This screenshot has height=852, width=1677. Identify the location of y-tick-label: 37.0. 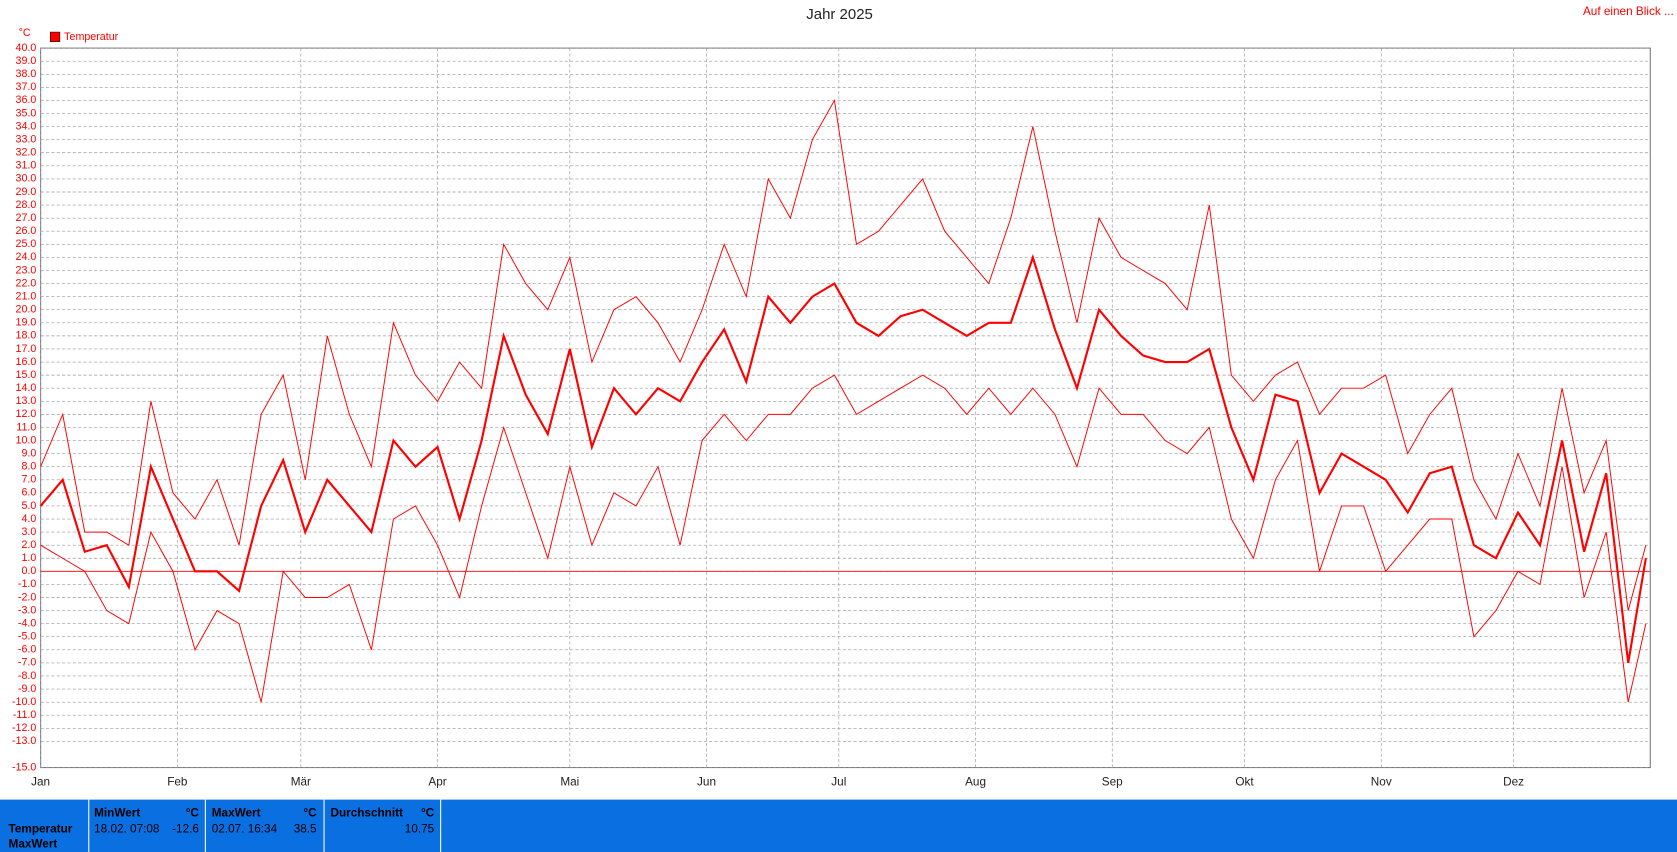
(26, 87).